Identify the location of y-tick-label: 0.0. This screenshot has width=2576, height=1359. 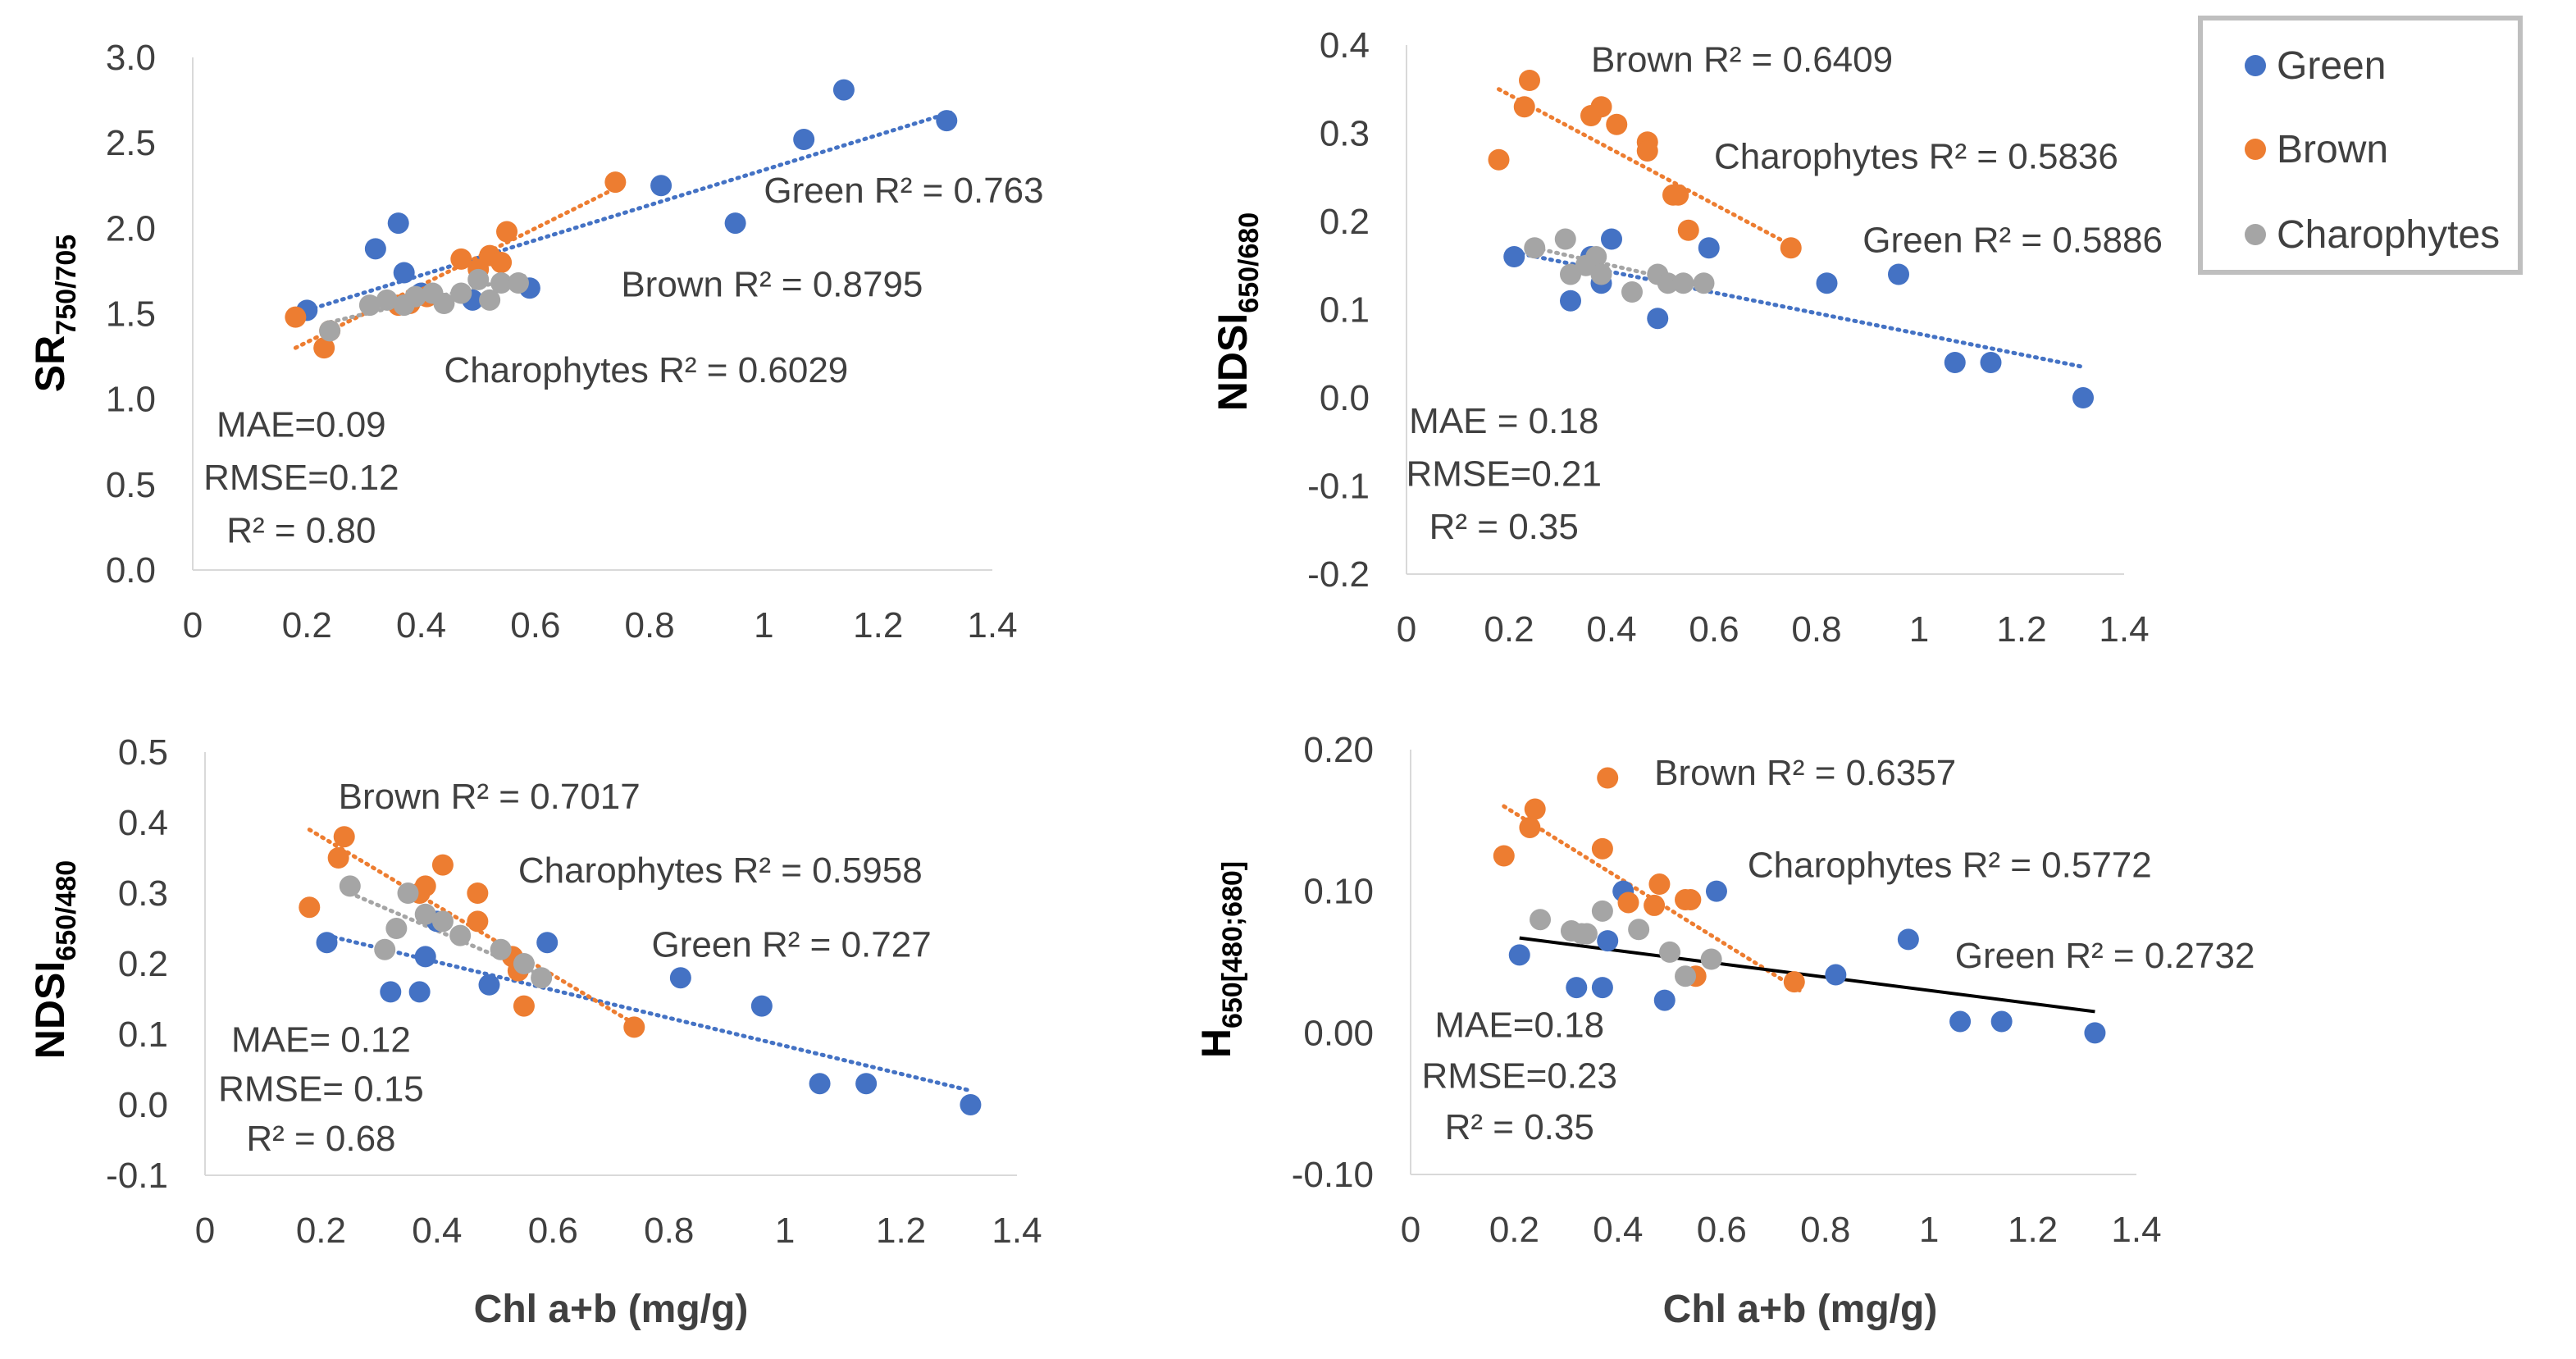
(131, 570).